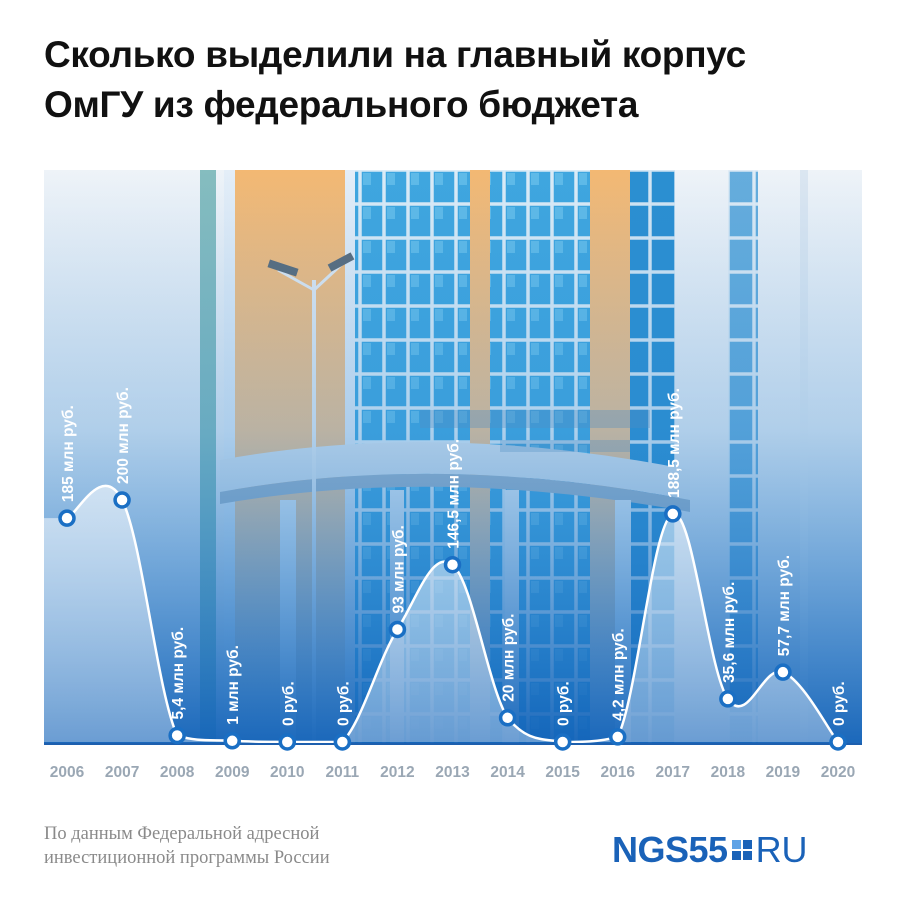  I want to click on x-tick-label: 2007, so click(122, 772).